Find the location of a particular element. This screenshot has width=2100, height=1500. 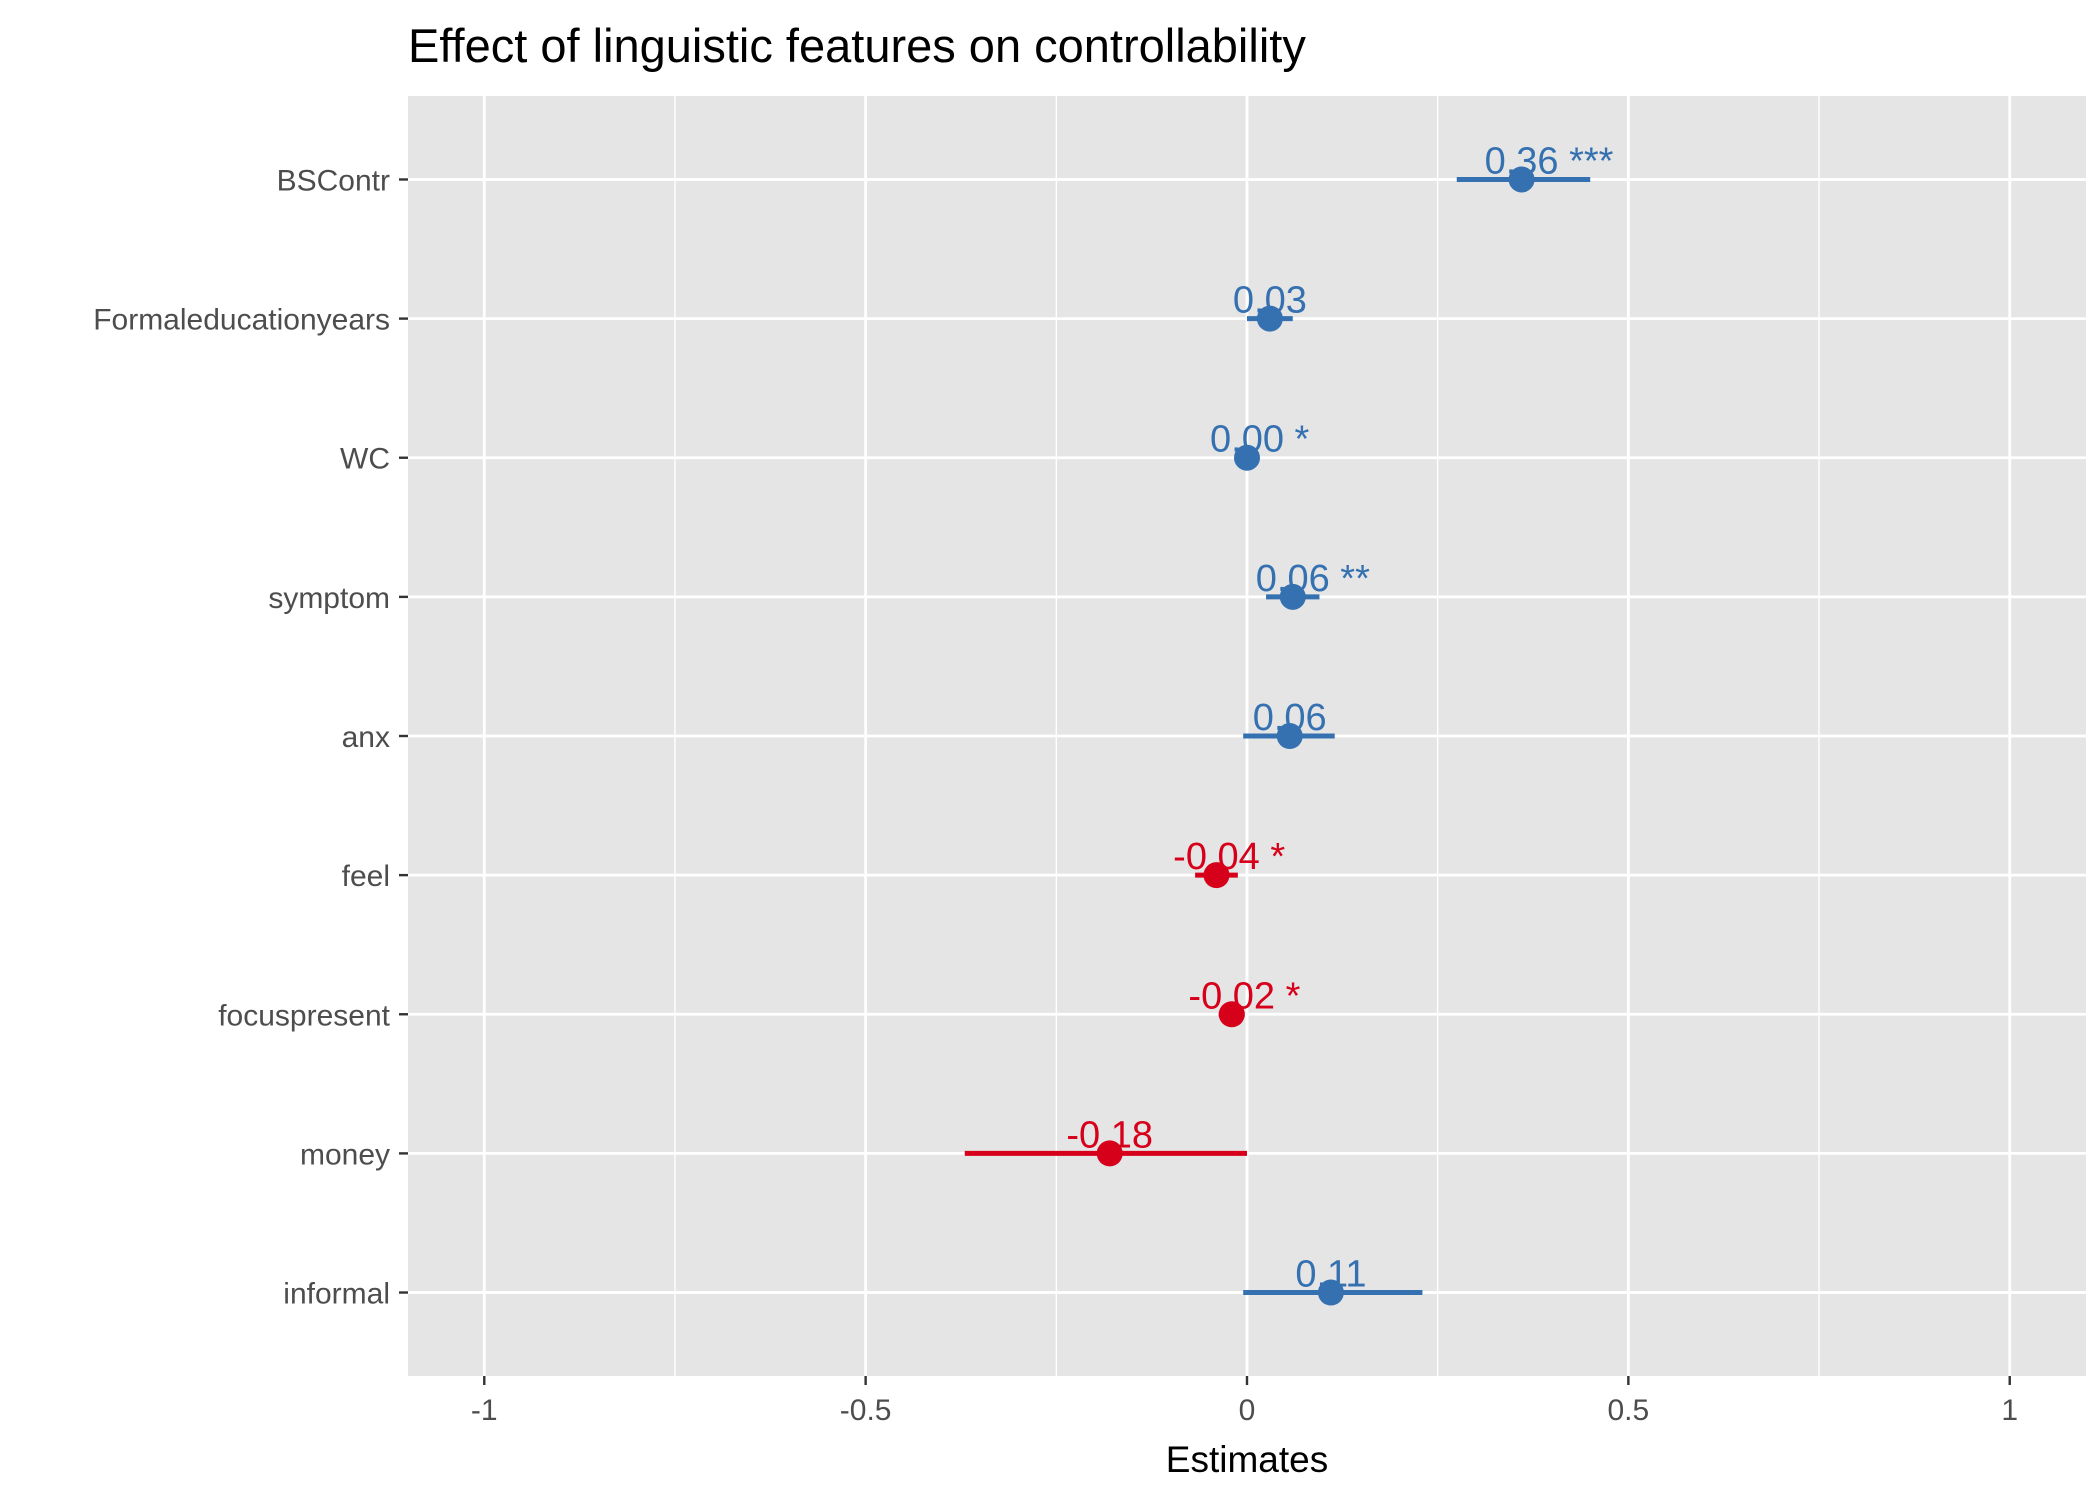

estimate-label-symptom: 0.06 ** is located at coordinates (1313, 579).